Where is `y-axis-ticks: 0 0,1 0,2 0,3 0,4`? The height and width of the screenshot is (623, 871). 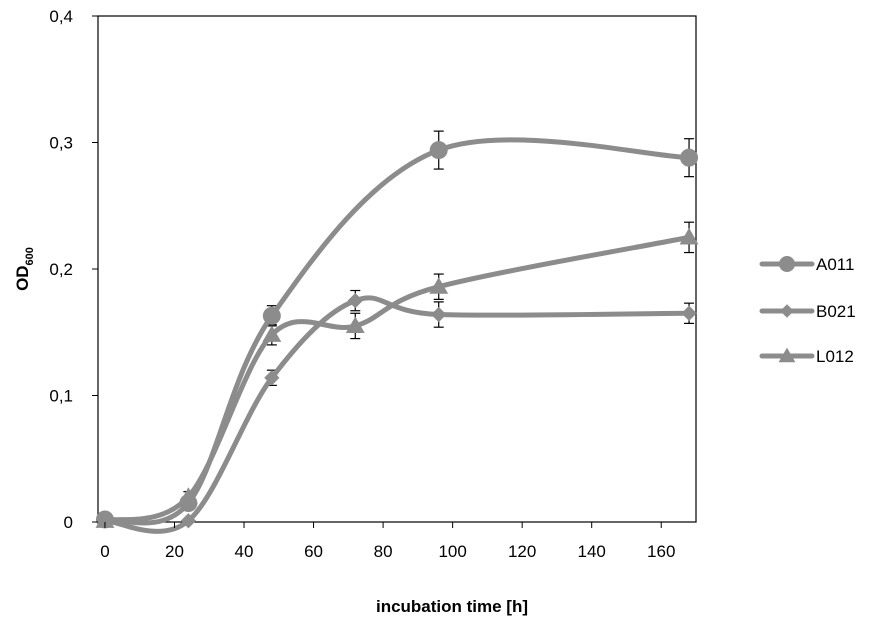
y-axis-ticks: 0 0,1 0,2 0,3 0,4 is located at coordinates (73, 269).